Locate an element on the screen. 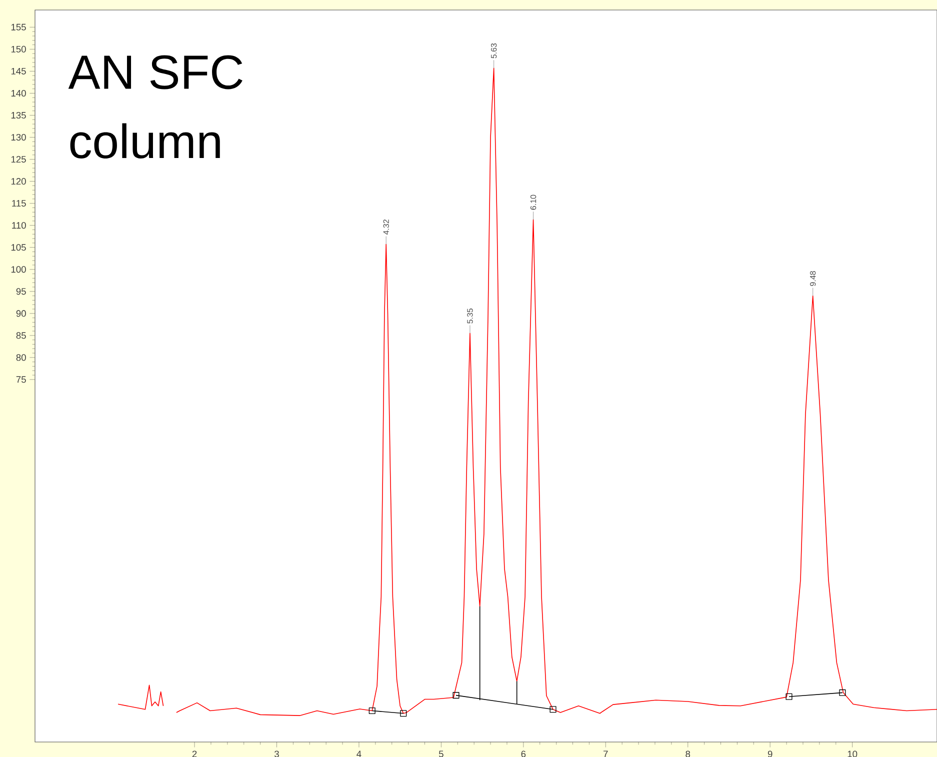 This screenshot has width=937, height=757. x-tick-label: 5 is located at coordinates (441, 753).